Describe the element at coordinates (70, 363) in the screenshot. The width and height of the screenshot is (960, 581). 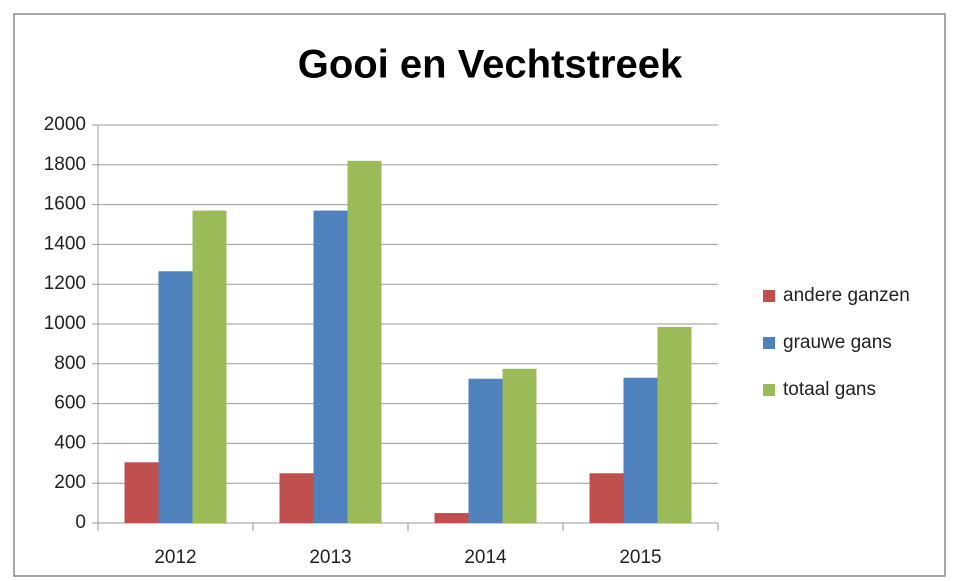
I see `y-tick-label: 800` at that location.